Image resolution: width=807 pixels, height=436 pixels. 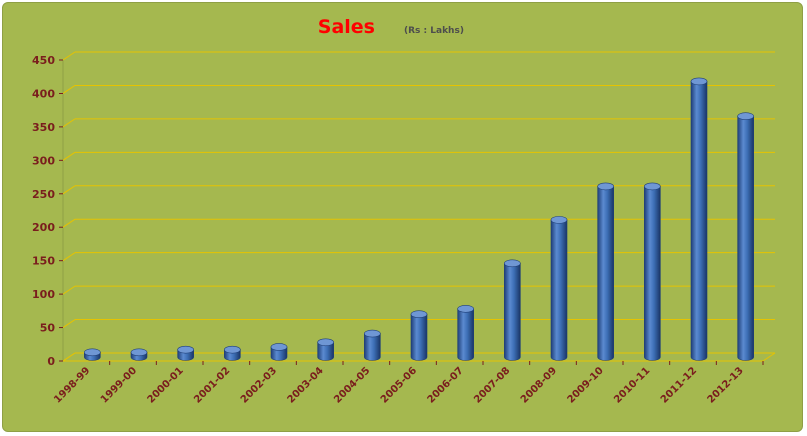 I want to click on x-tick-label: 2003-04, so click(x=306, y=385).